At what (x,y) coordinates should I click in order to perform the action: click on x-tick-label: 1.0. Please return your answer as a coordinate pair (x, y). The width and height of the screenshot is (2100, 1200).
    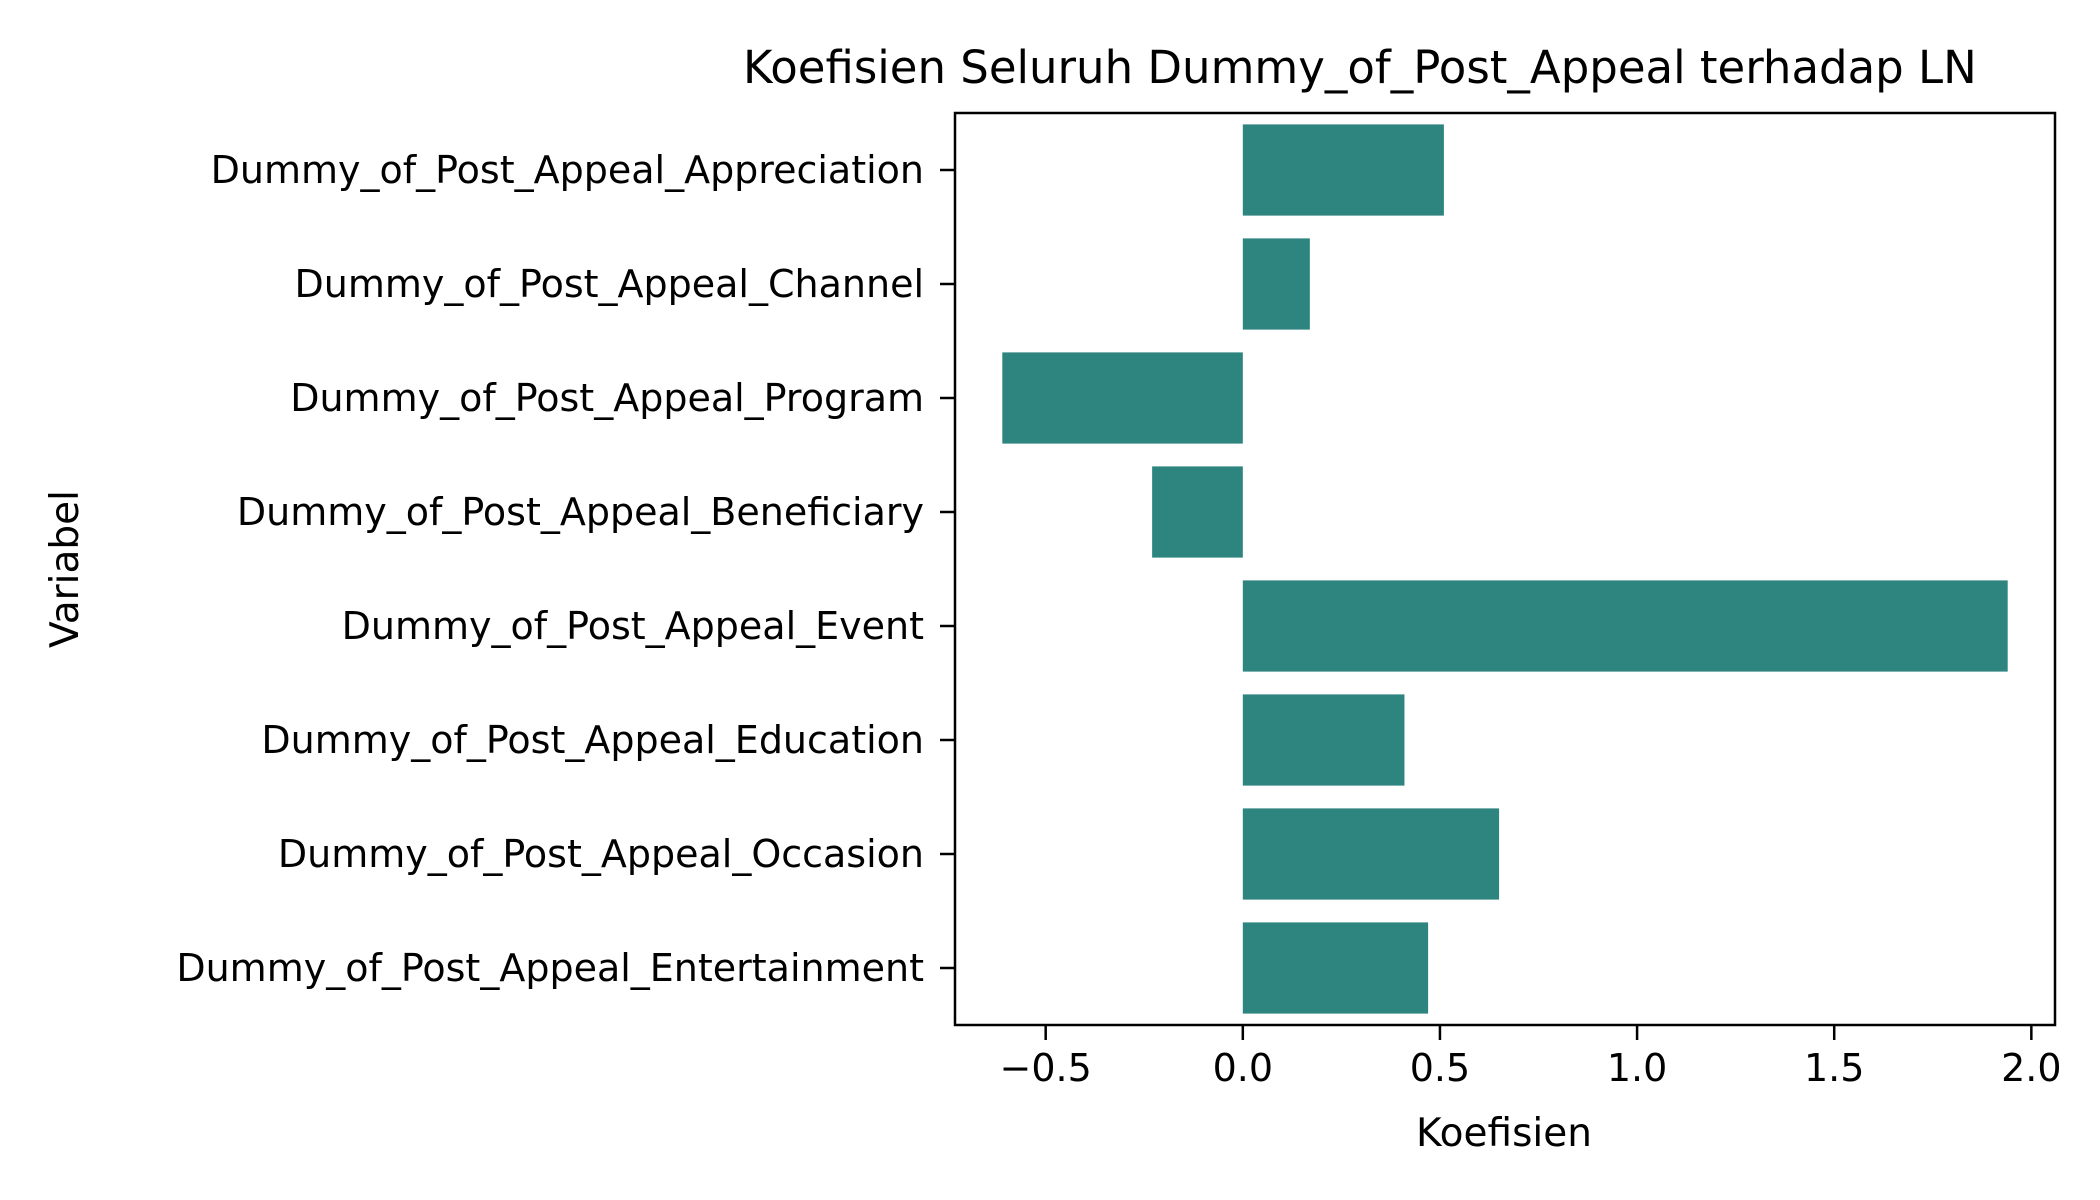
    Looking at the image, I should click on (1637, 1068).